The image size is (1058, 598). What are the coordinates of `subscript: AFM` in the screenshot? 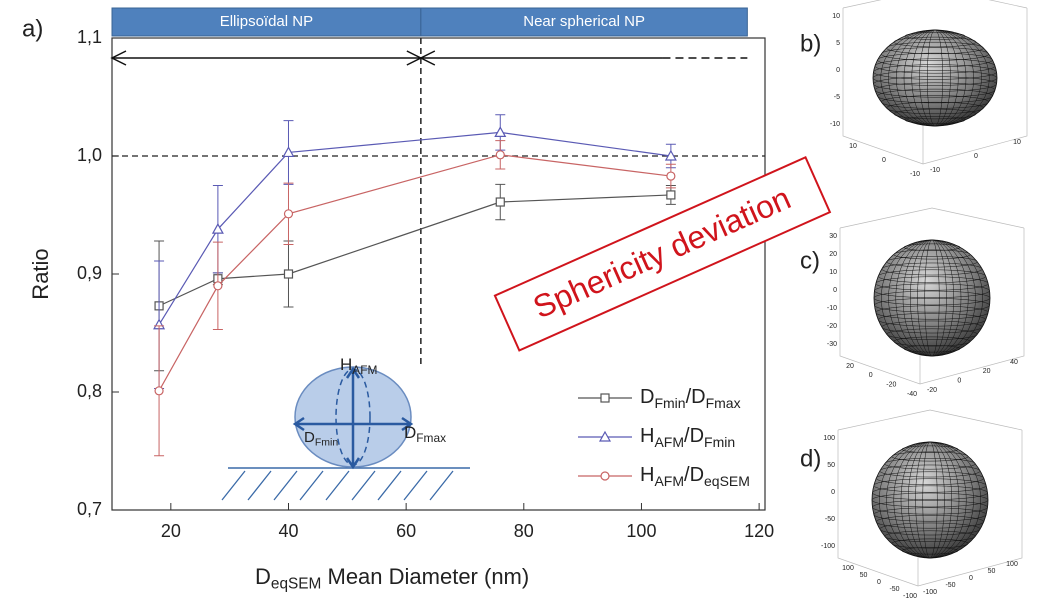 It's located at (669, 442).